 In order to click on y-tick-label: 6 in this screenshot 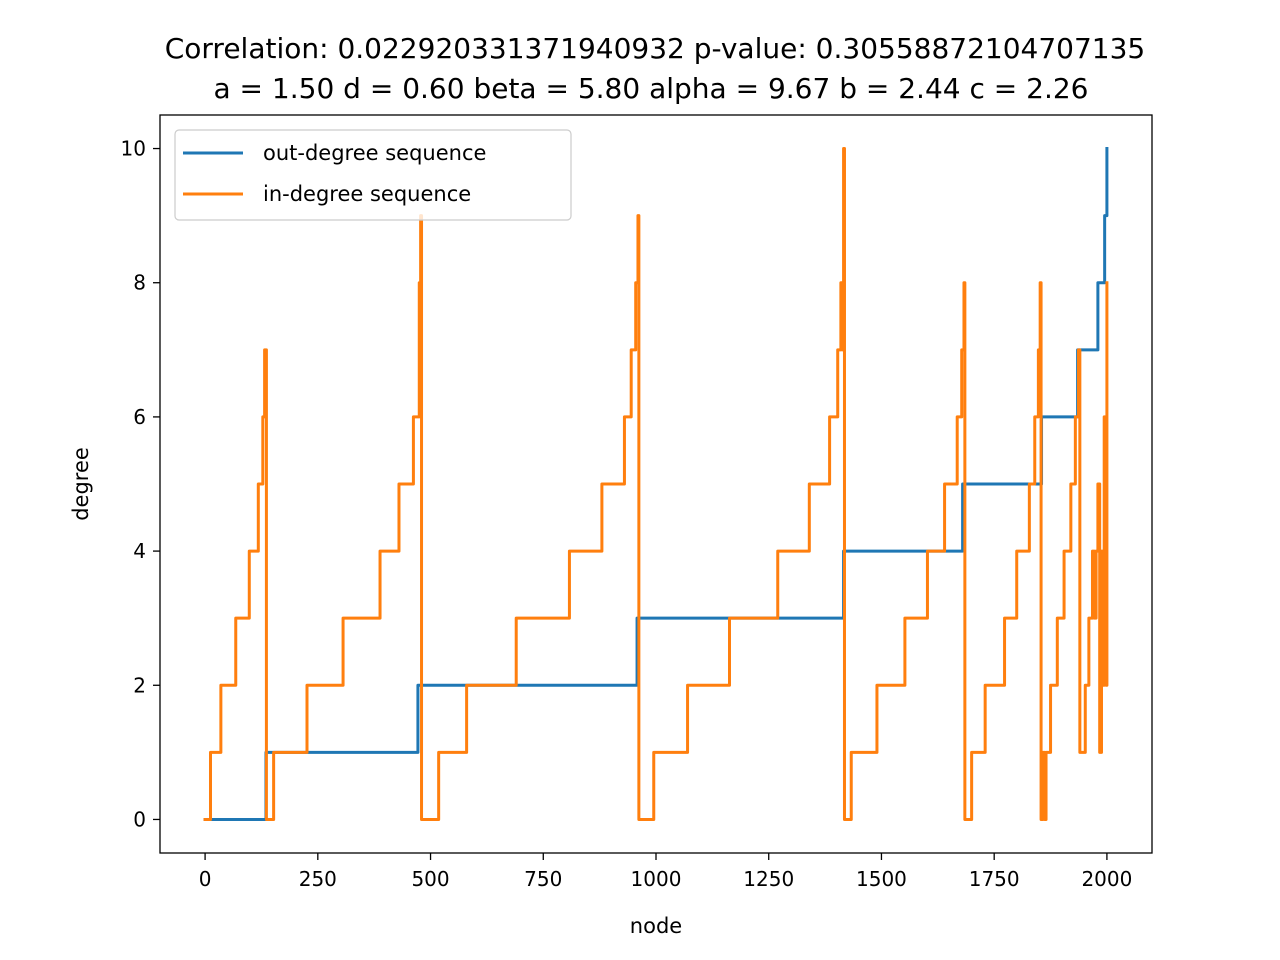, I will do `click(139, 417)`.